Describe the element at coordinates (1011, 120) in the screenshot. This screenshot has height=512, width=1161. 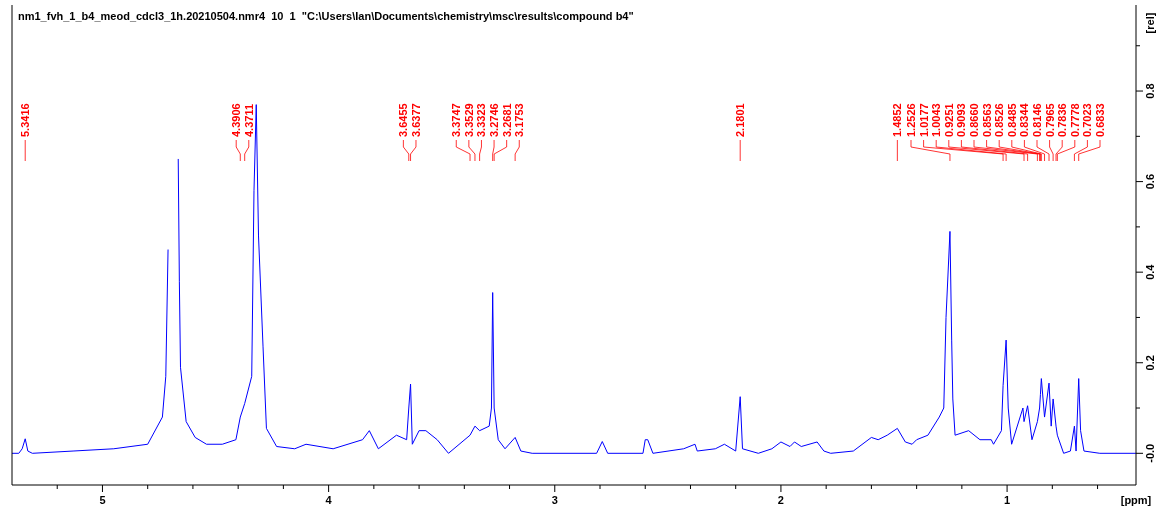
I see `annotation: 0.8485` at that location.